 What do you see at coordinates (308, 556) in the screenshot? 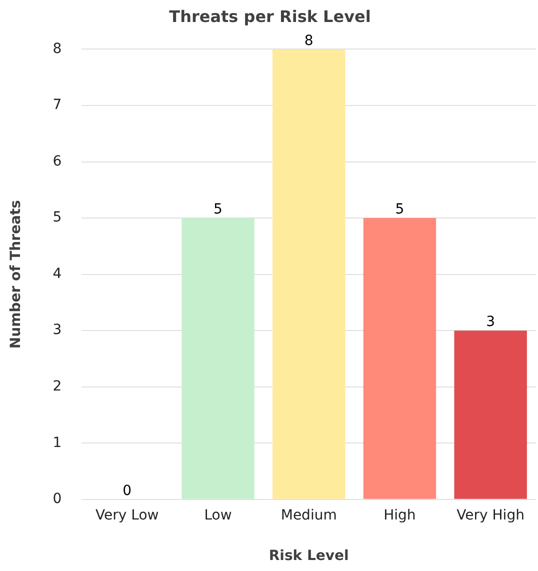
I see `x-axis-title: Risk Level` at bounding box center [308, 556].